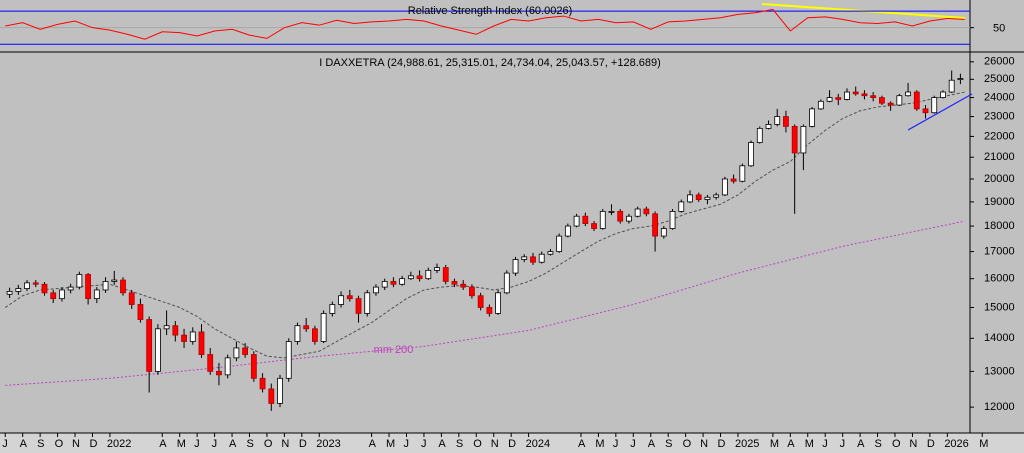 The height and width of the screenshot is (453, 1024). Describe the element at coordinates (999, 136) in the screenshot. I see `y-tick-label: 22000` at that location.